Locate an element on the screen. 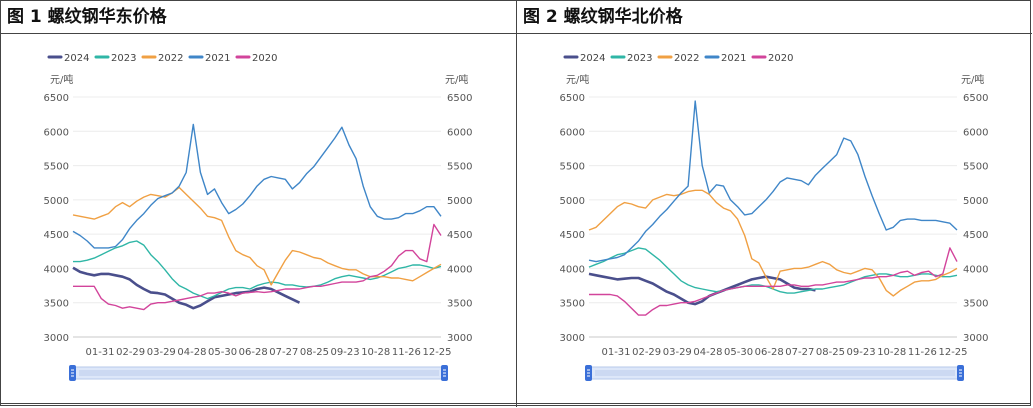 Image resolution: width=1033 pixels, height=408 pixels. table-divider is located at coordinates (515, 403).